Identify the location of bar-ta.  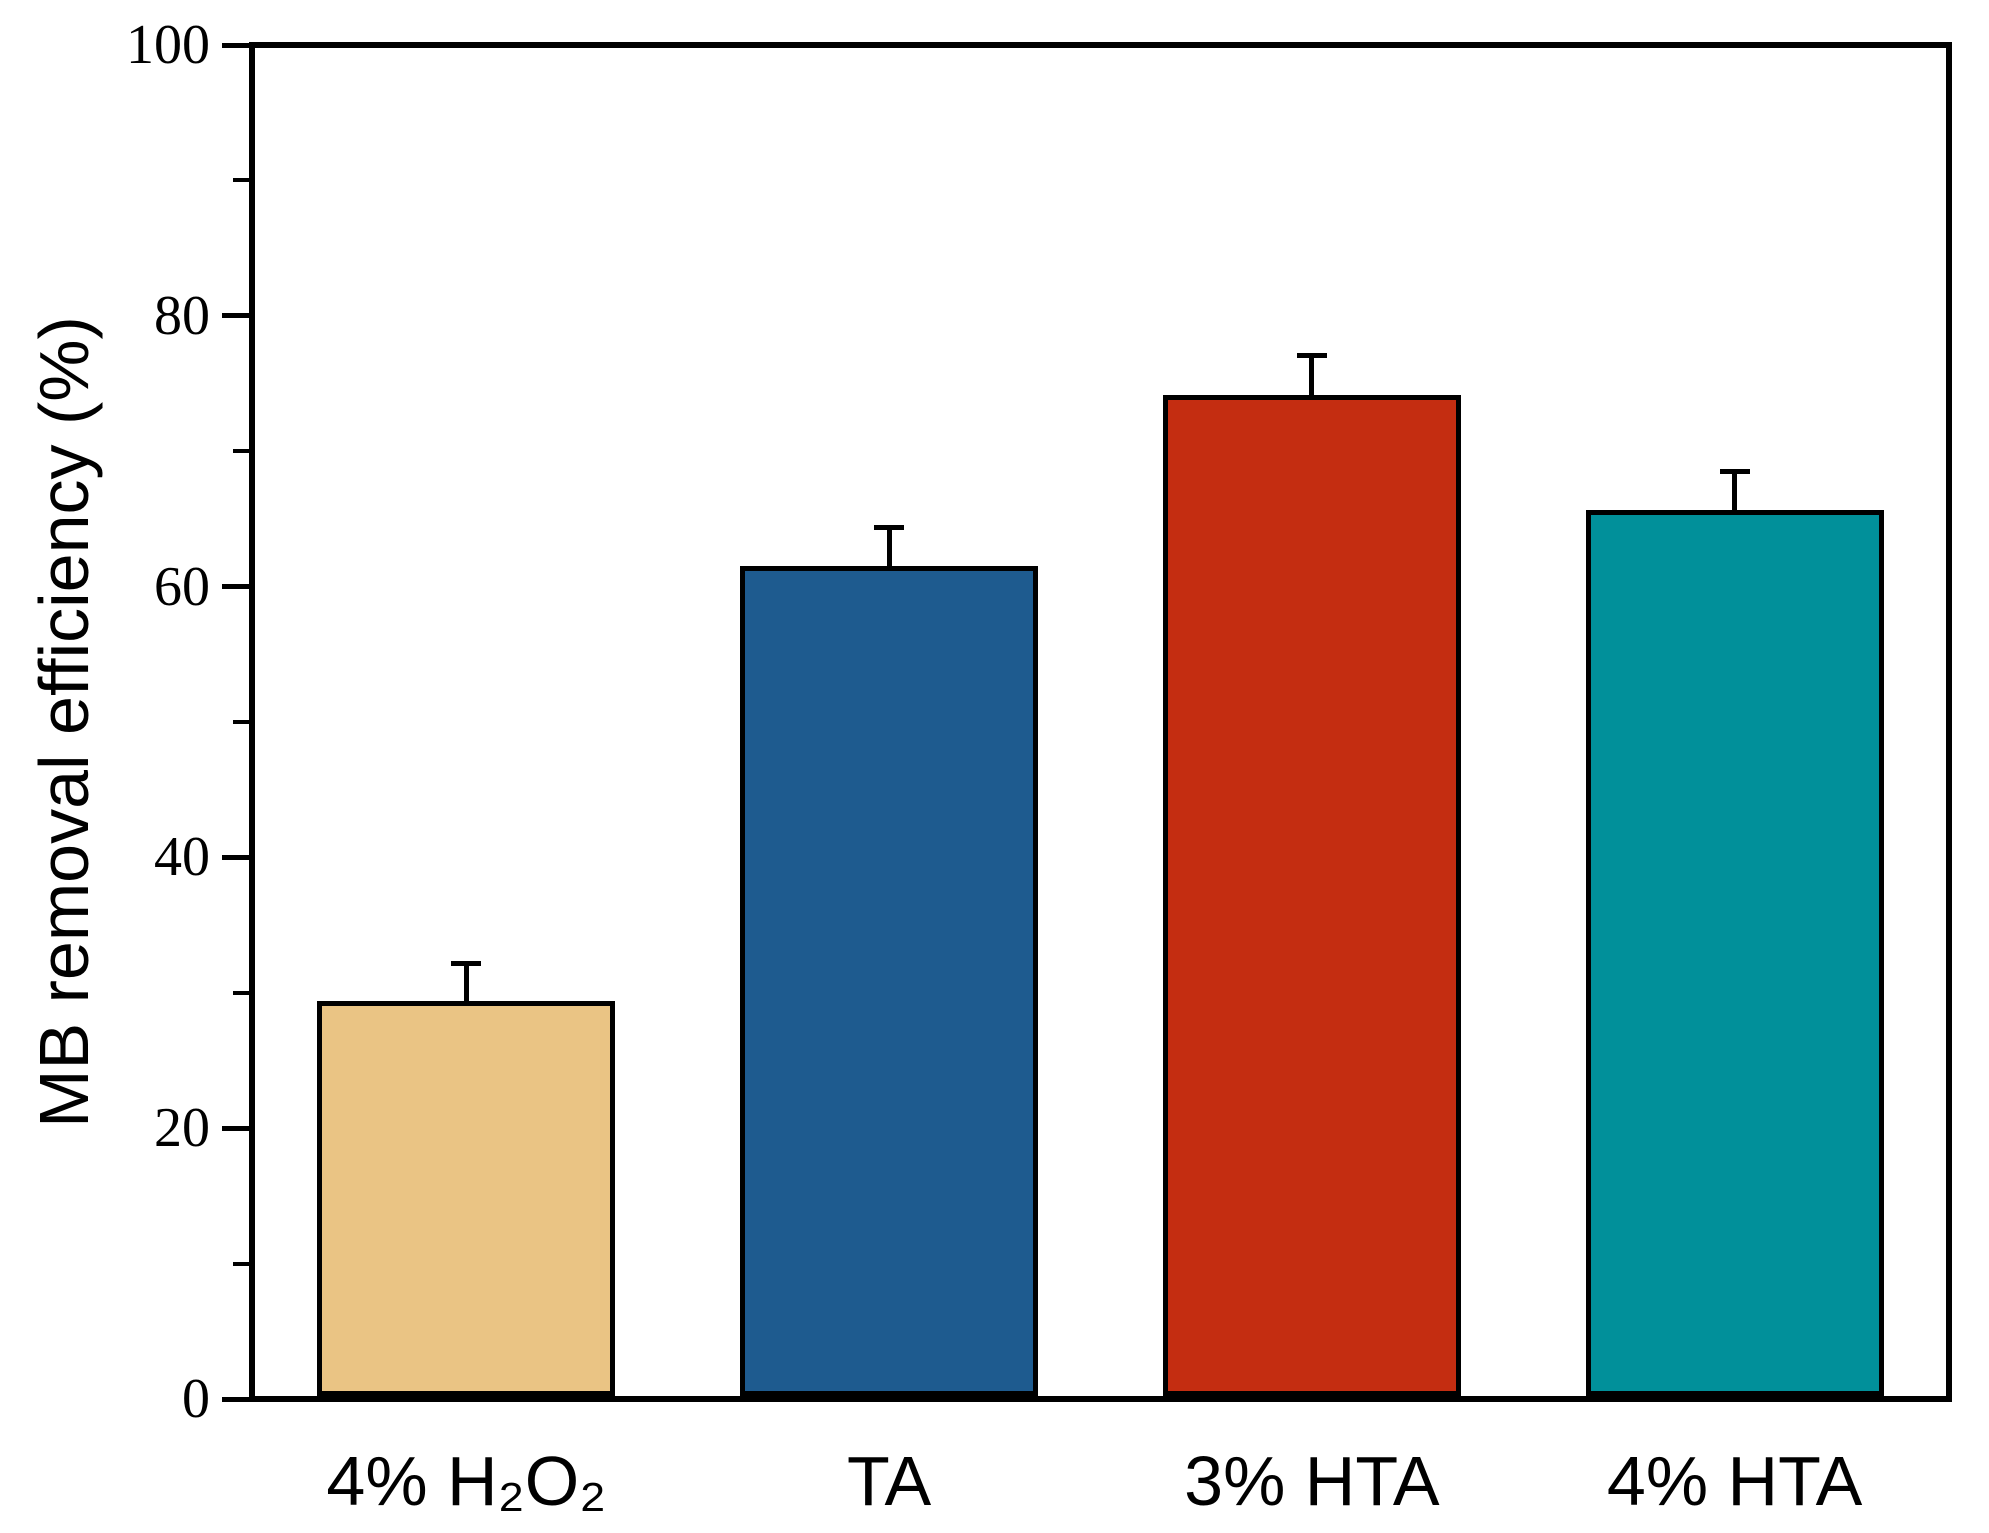
(889, 981).